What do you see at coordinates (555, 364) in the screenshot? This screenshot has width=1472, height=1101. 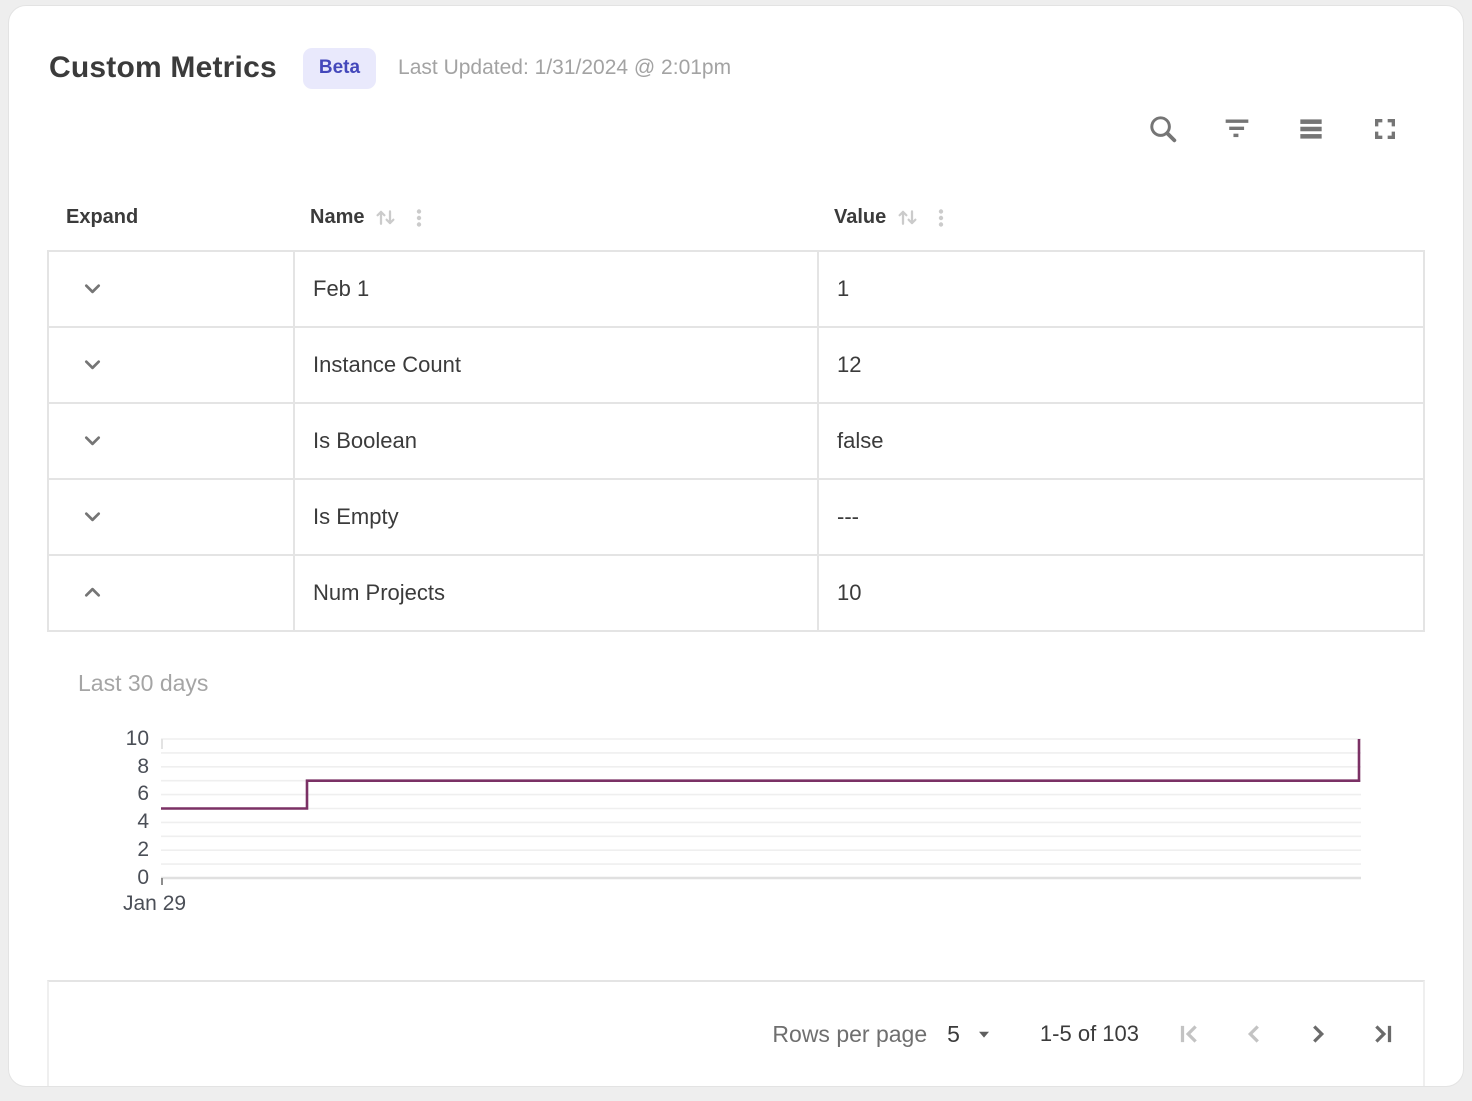 I see `name-cell: Instance Count` at bounding box center [555, 364].